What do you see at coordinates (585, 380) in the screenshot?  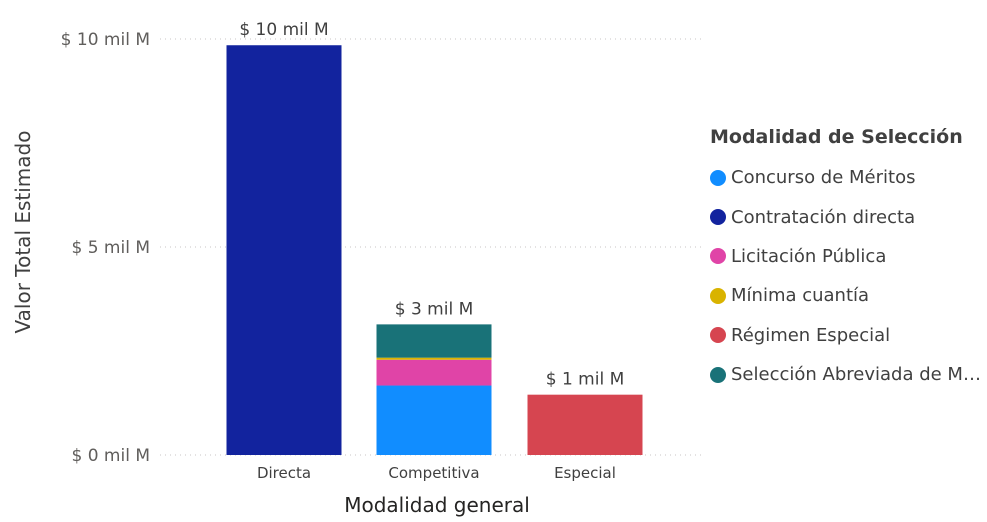 I see `bar-total-label: $ 1 mil M` at bounding box center [585, 380].